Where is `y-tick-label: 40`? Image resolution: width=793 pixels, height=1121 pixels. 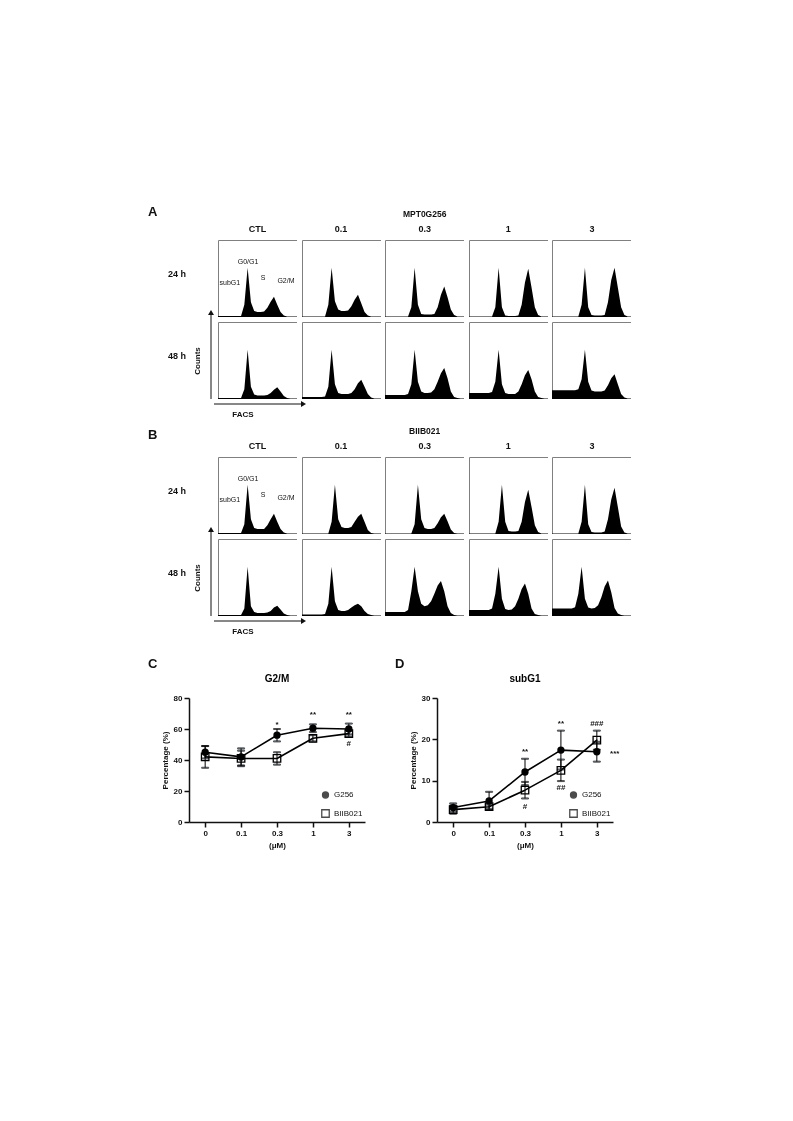 y-tick-label: 40 is located at coordinates (178, 760).